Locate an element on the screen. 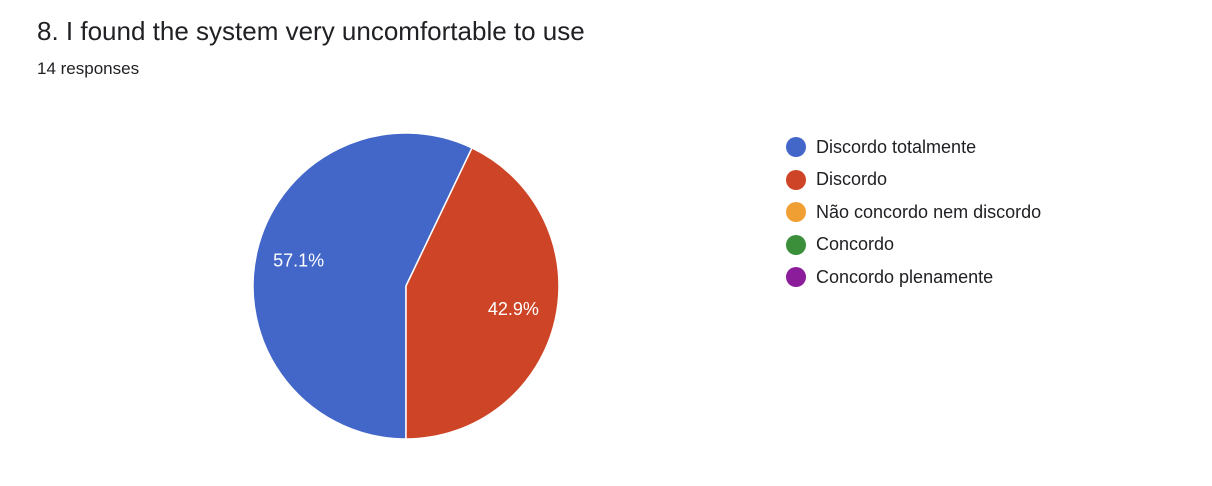 Image resolution: width=1212 pixels, height=486 pixels. legend-item-concordo-plenamente: Concordo plenamente is located at coordinates (913, 277).